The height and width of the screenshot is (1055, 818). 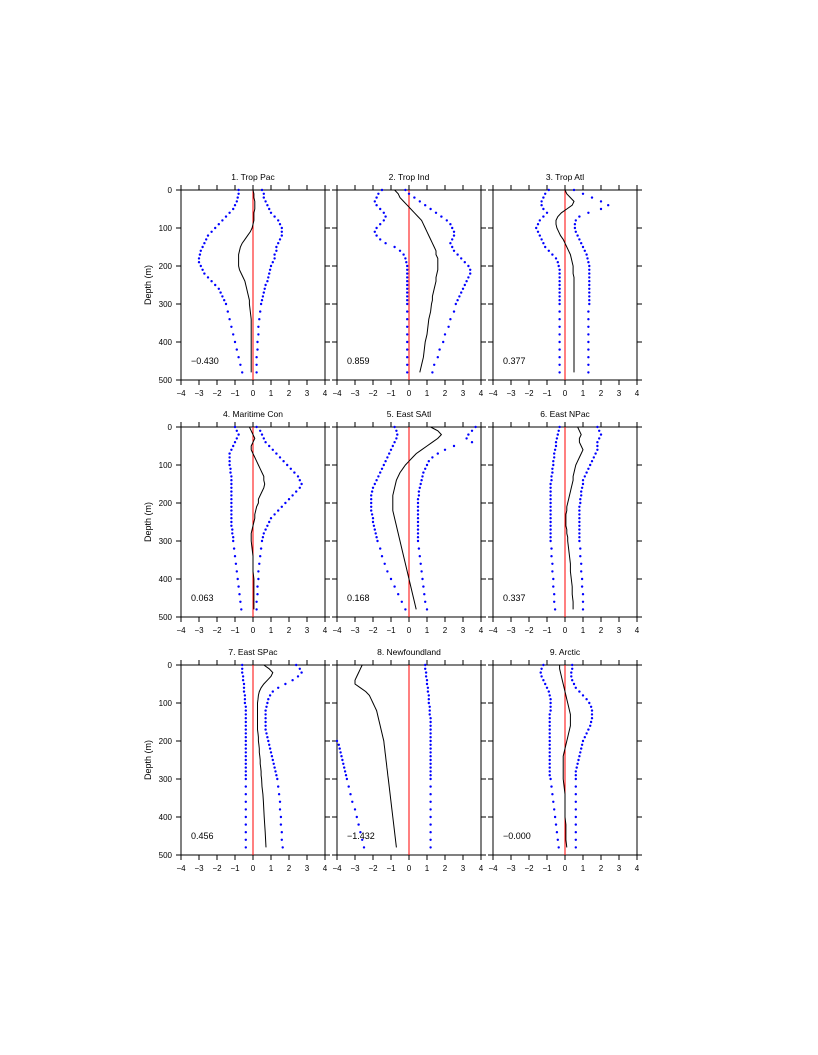 I want to click on panel-3-xtick-label: −2, so click(x=529, y=393).